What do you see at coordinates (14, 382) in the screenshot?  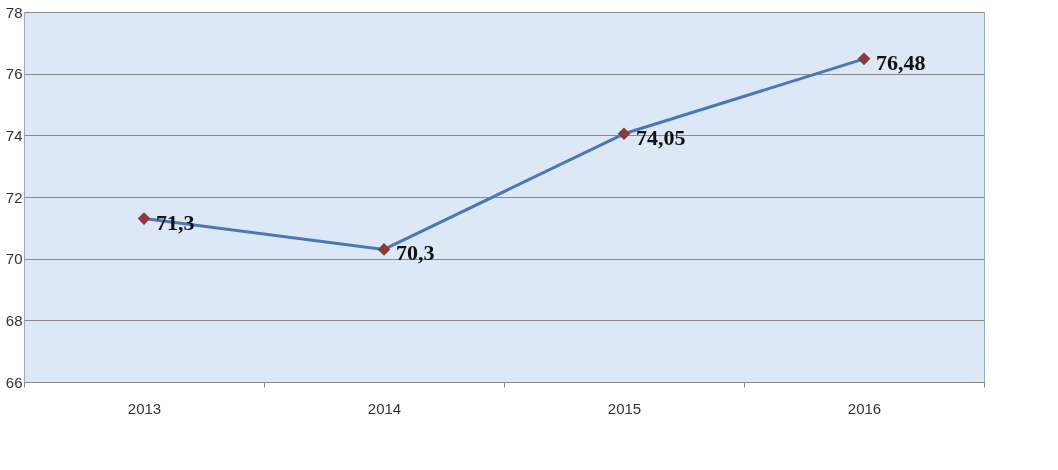 I see `y-tick-label: 66` at bounding box center [14, 382].